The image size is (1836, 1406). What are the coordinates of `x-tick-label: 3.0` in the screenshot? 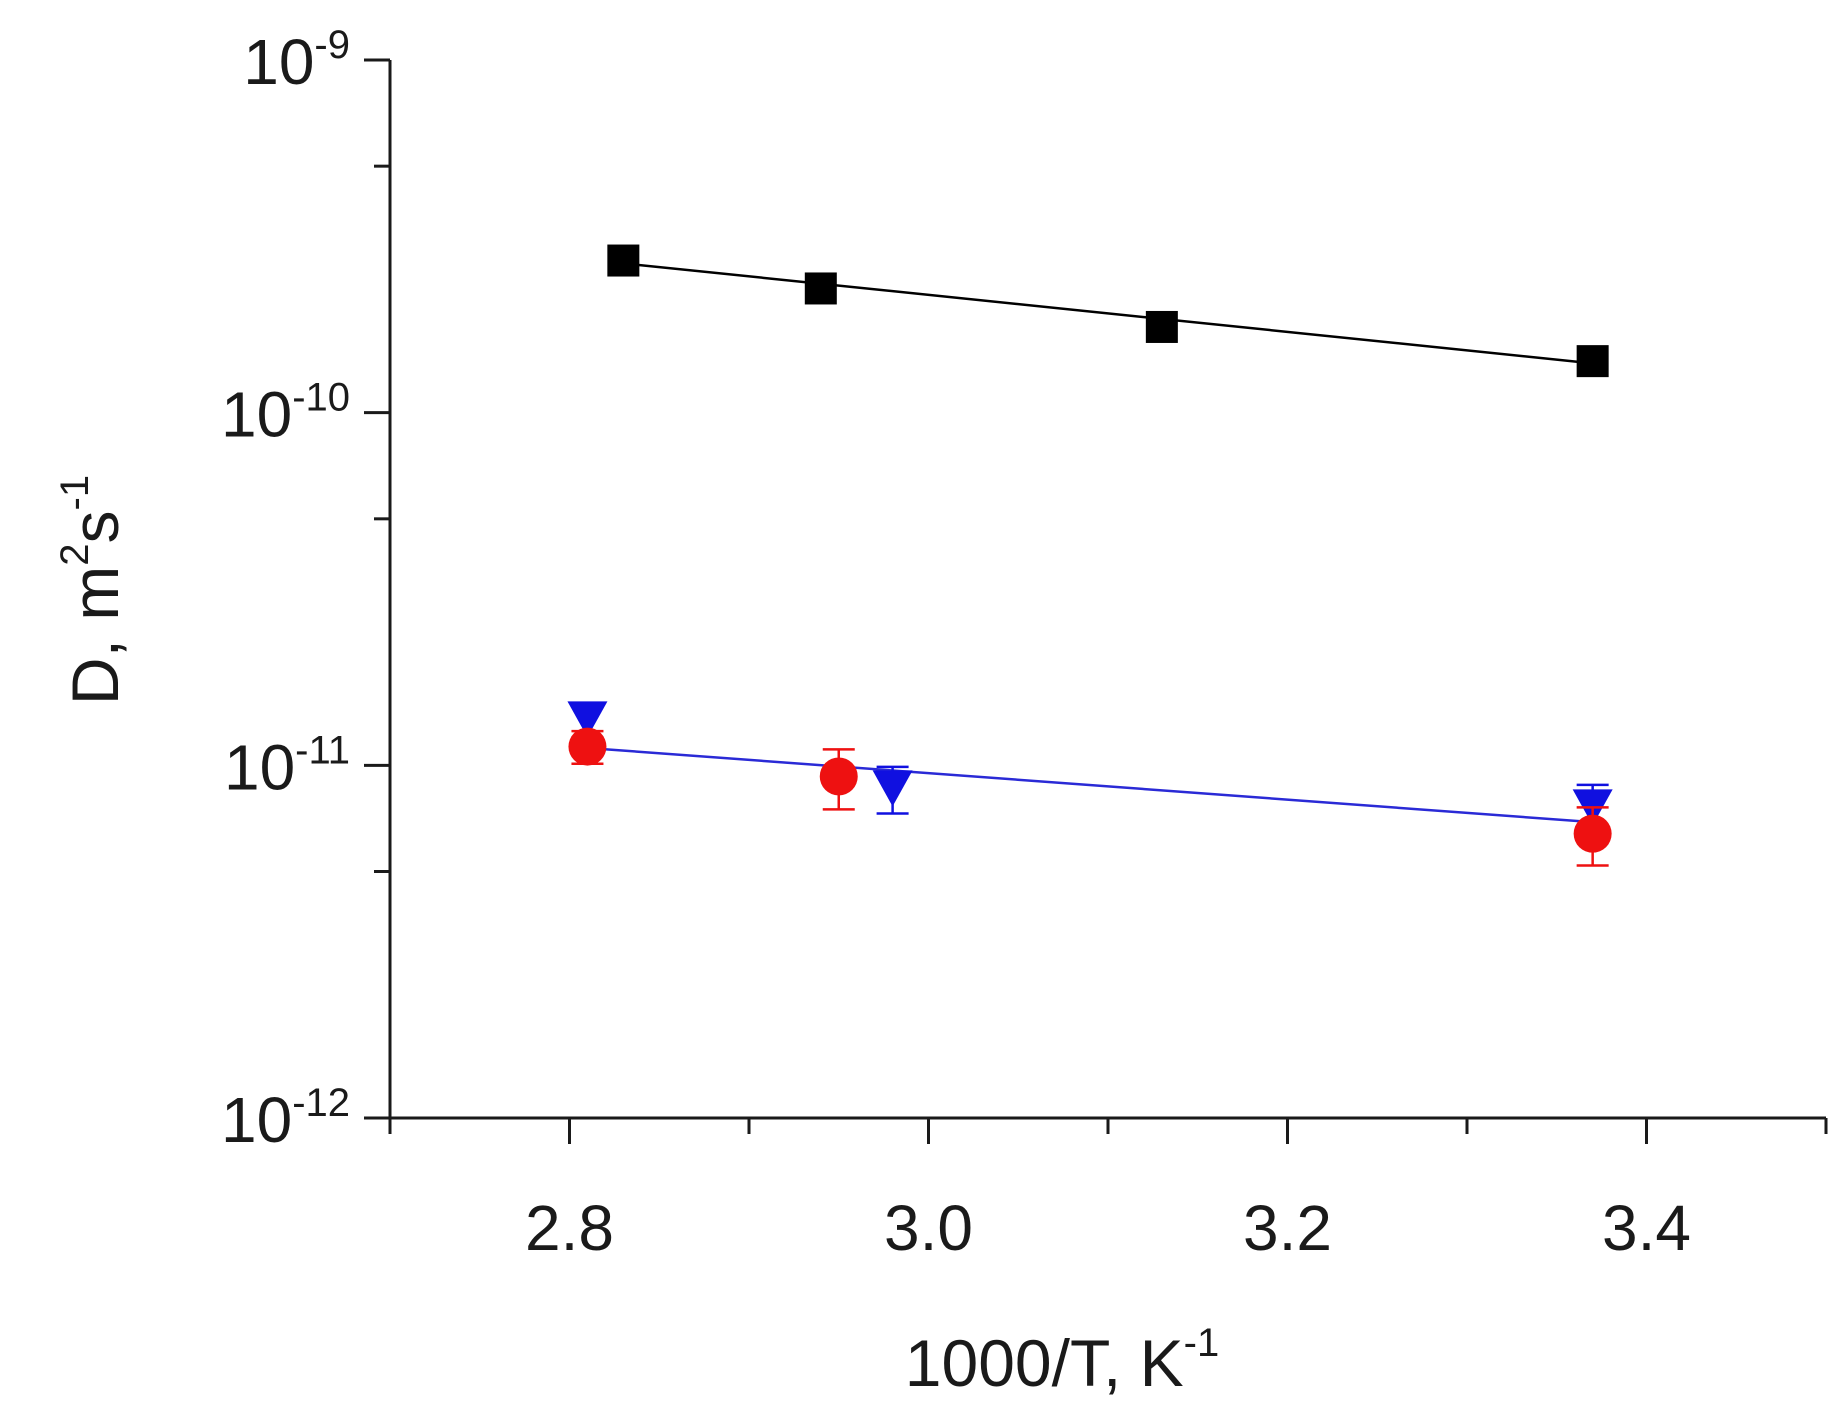 It's located at (928, 1228).